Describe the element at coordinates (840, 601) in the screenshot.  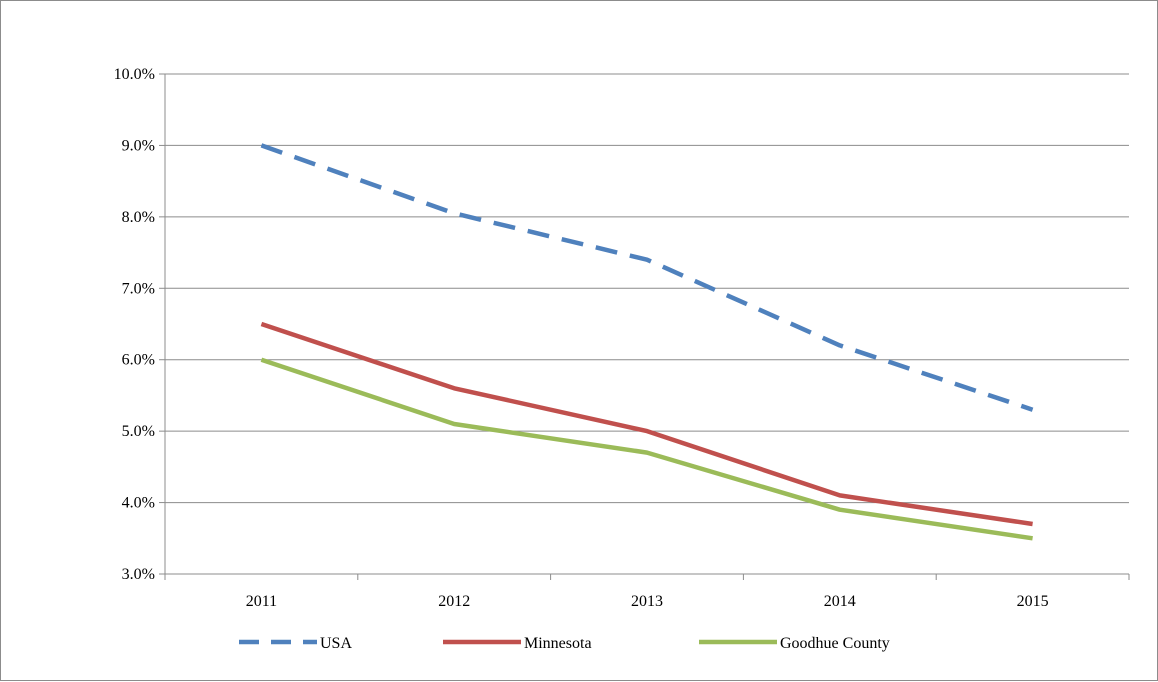
I see `x-tick-label: 2014` at that location.